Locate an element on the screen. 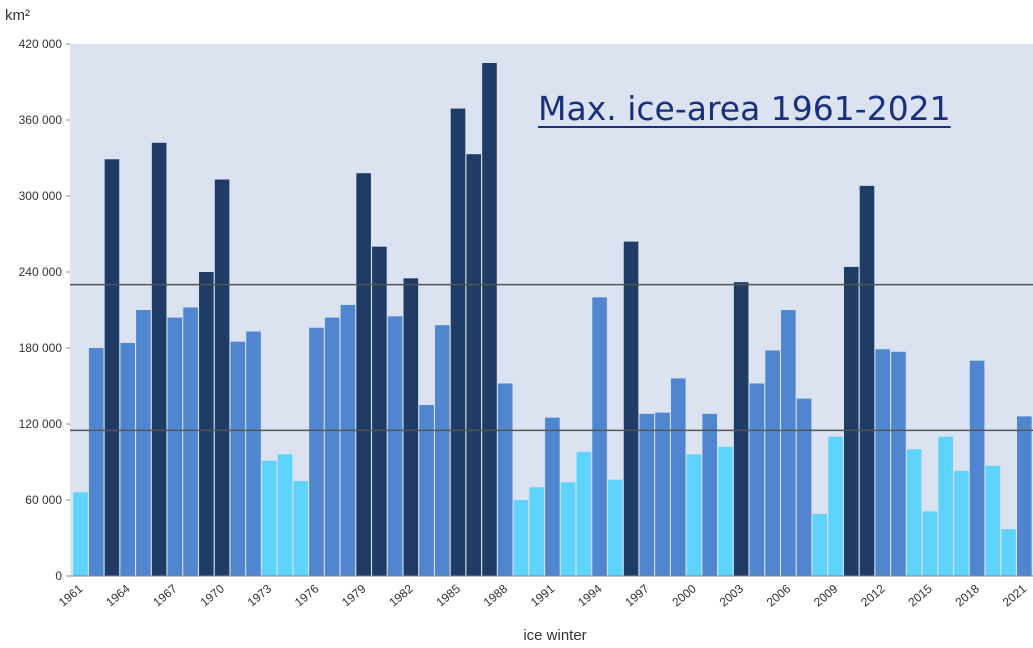 This screenshot has width=1033, height=648. x-axis-title: ice winter is located at coordinates (554, 635).